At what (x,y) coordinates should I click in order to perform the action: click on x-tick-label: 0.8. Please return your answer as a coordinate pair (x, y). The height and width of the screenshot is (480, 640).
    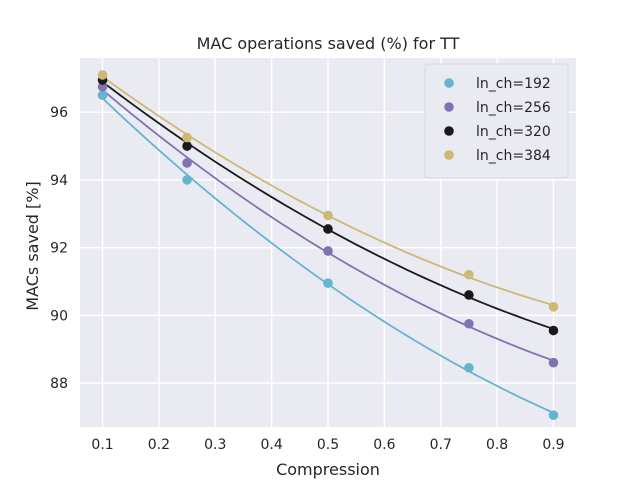
    Looking at the image, I should click on (497, 445).